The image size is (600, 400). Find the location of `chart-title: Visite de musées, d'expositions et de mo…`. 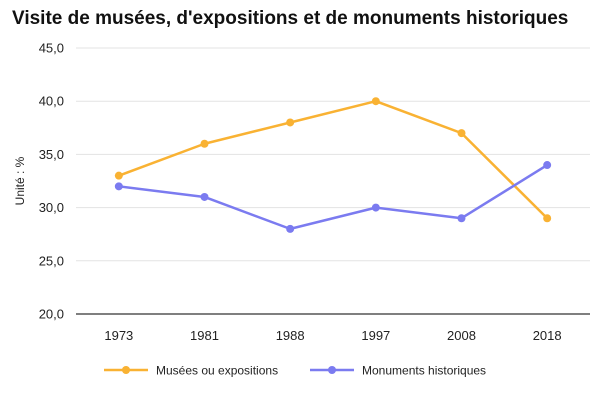

chart-title: Visite de musées, d'expositions et de mo… is located at coordinates (290, 18).